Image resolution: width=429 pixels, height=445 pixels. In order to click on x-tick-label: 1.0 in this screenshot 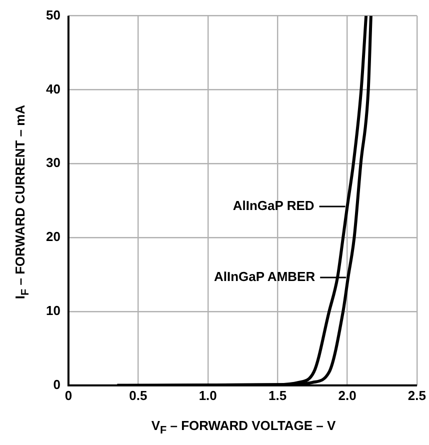, I will do `click(207, 395)`.